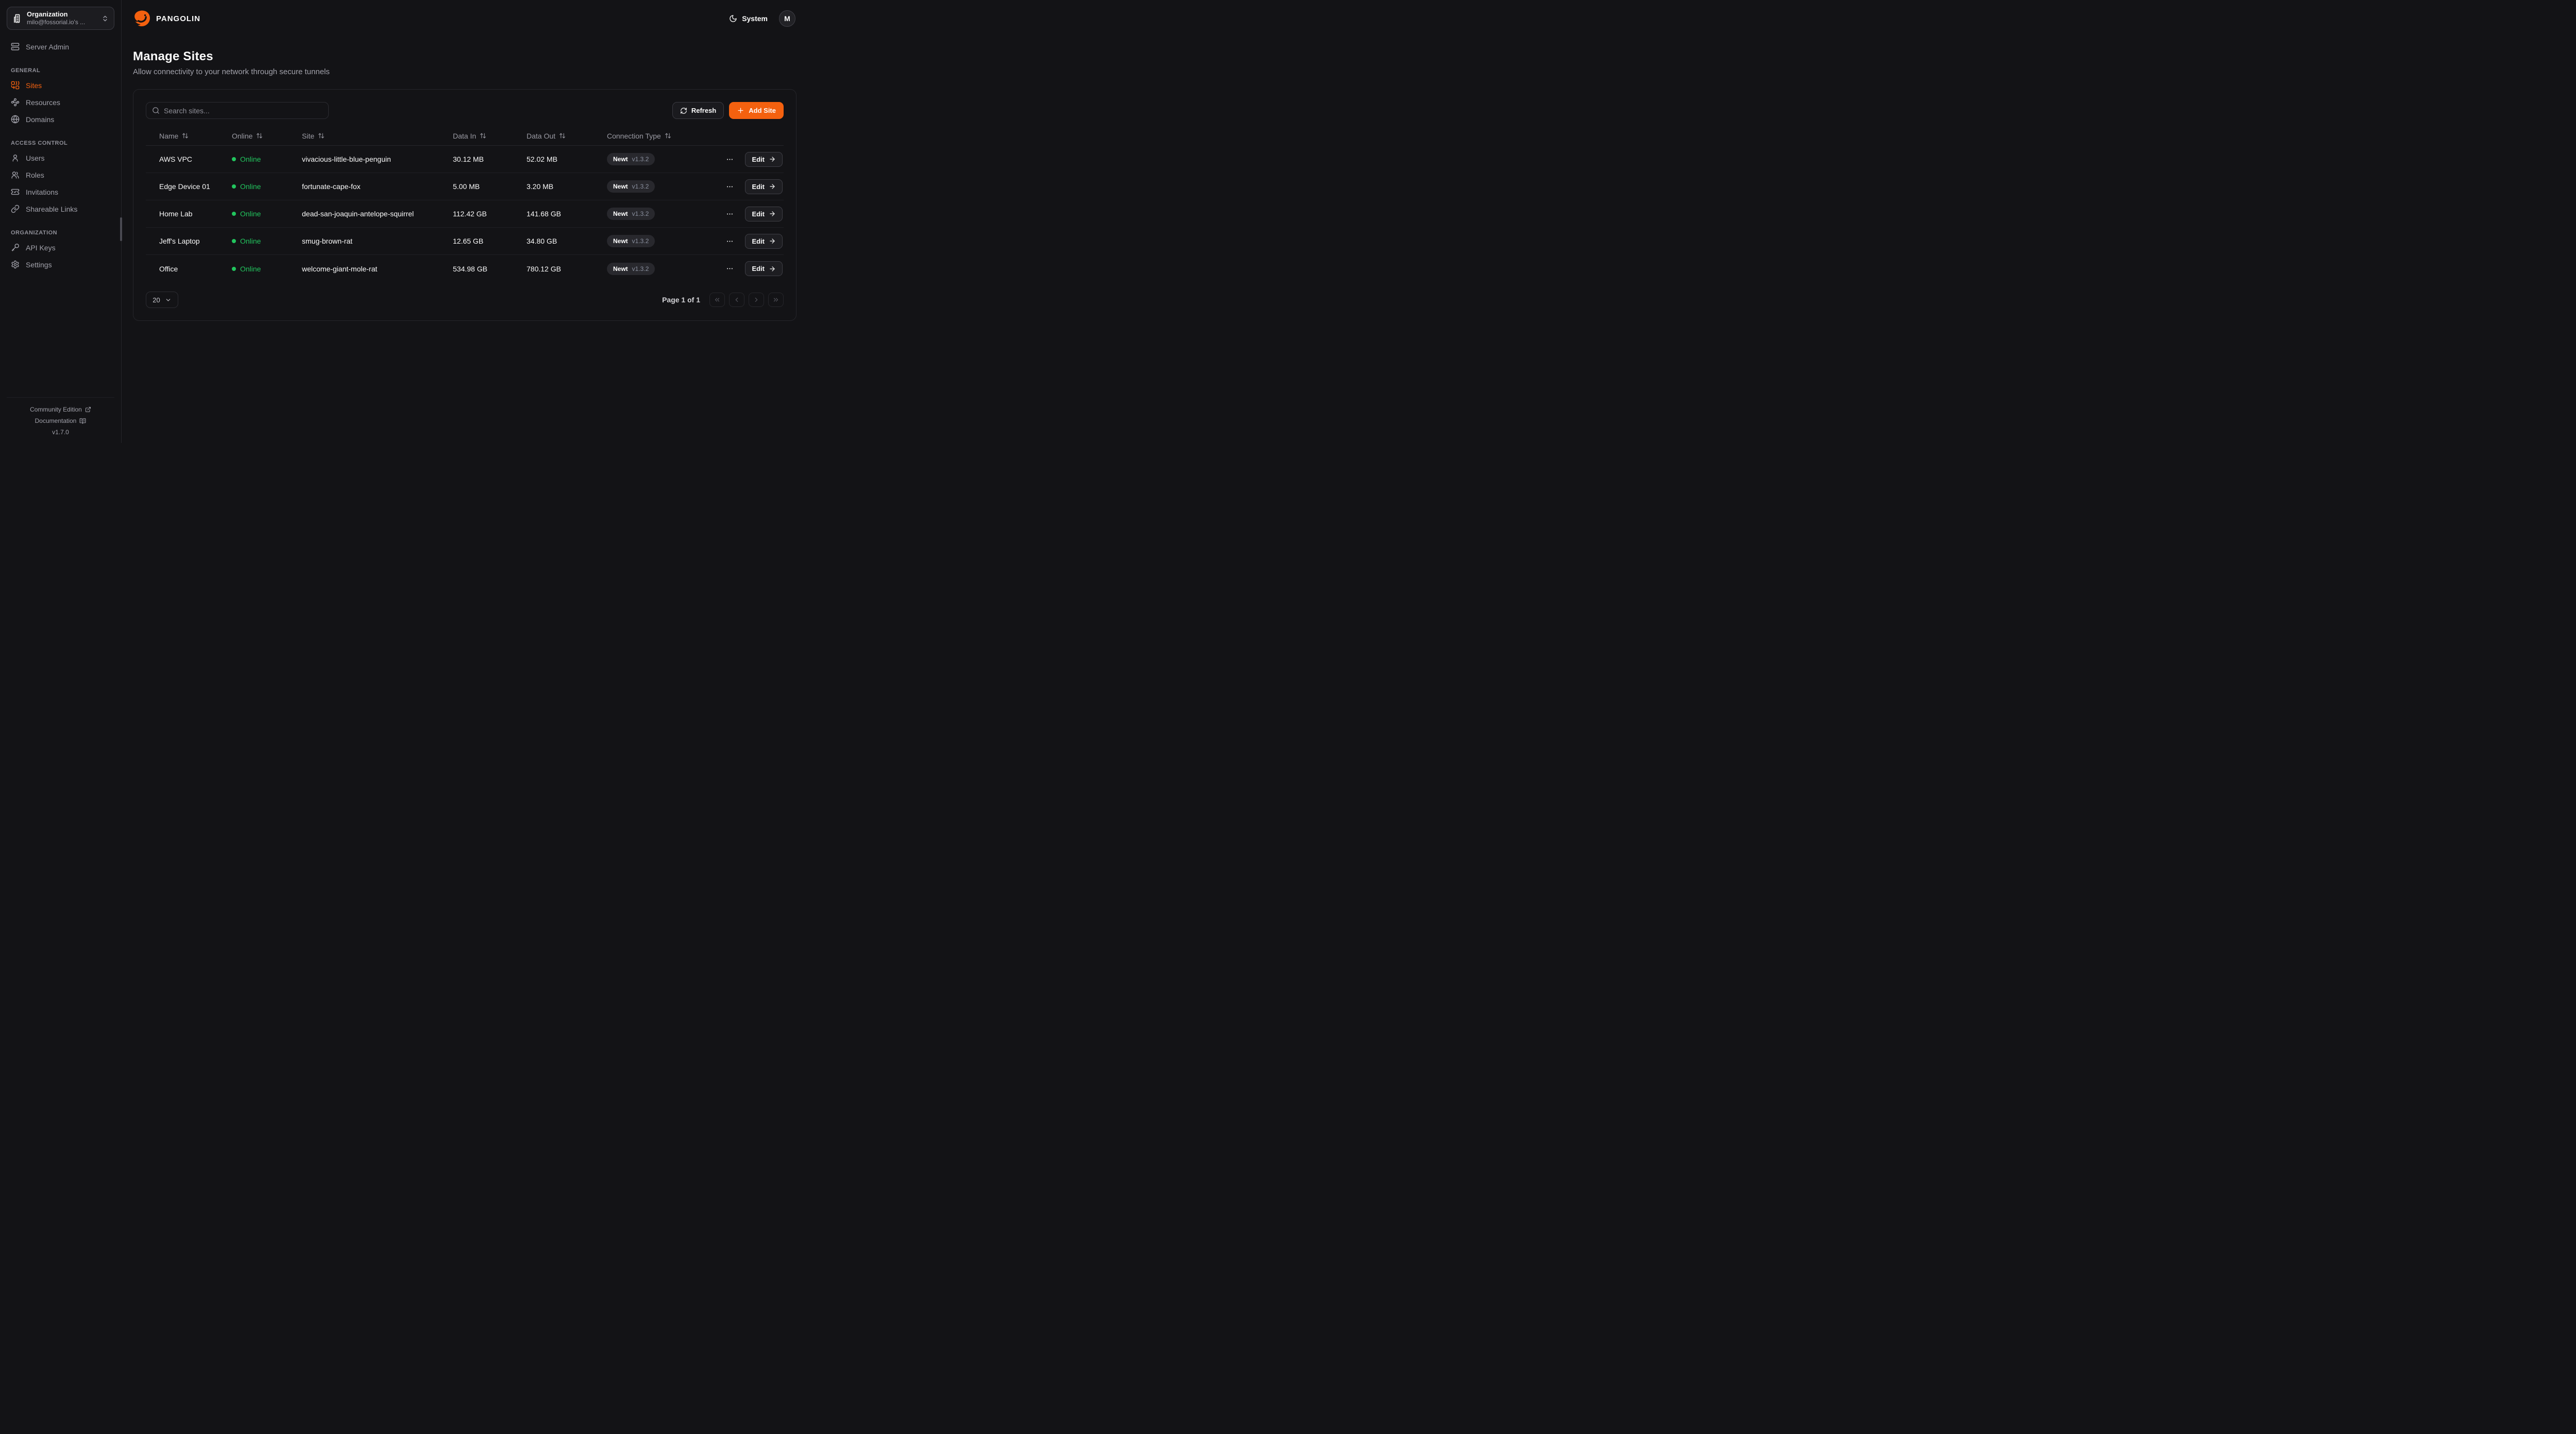 The image size is (2576, 1434). I want to click on first-page-button, so click(717, 300).